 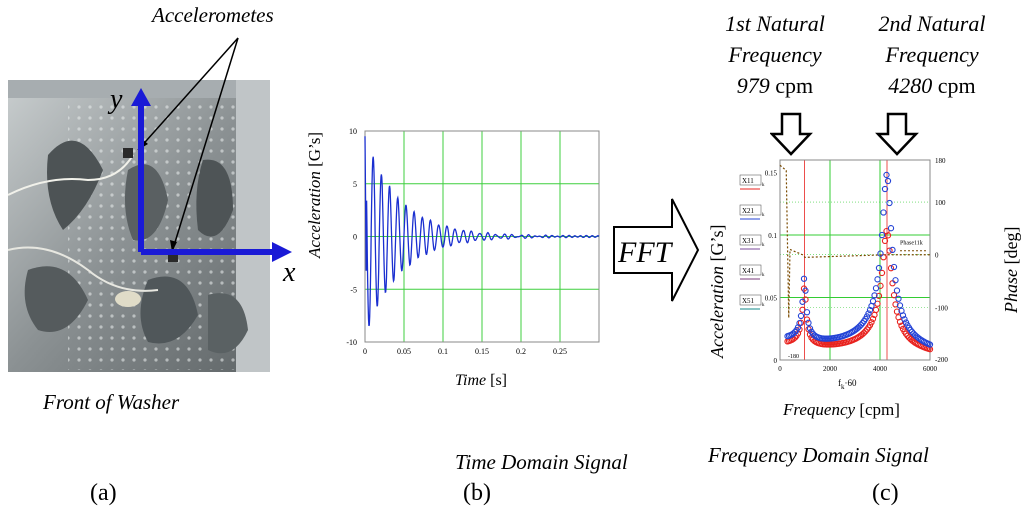 I want to click on mode-arrows, so click(x=844, y=134).